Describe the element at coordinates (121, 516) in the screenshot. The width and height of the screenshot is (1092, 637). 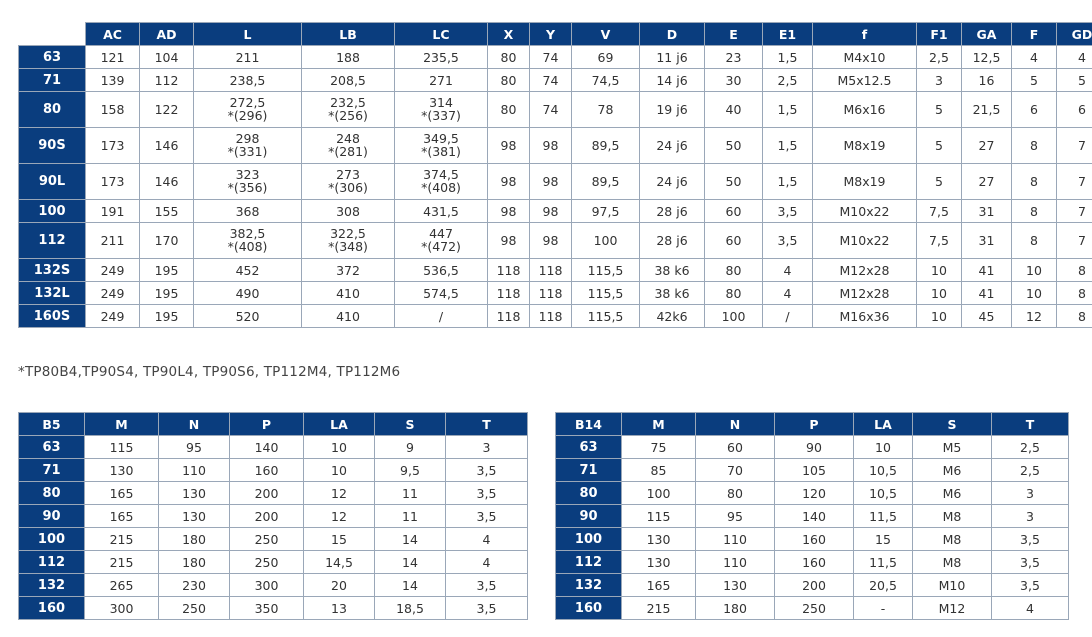
I see `b5-cell: 165` at that location.